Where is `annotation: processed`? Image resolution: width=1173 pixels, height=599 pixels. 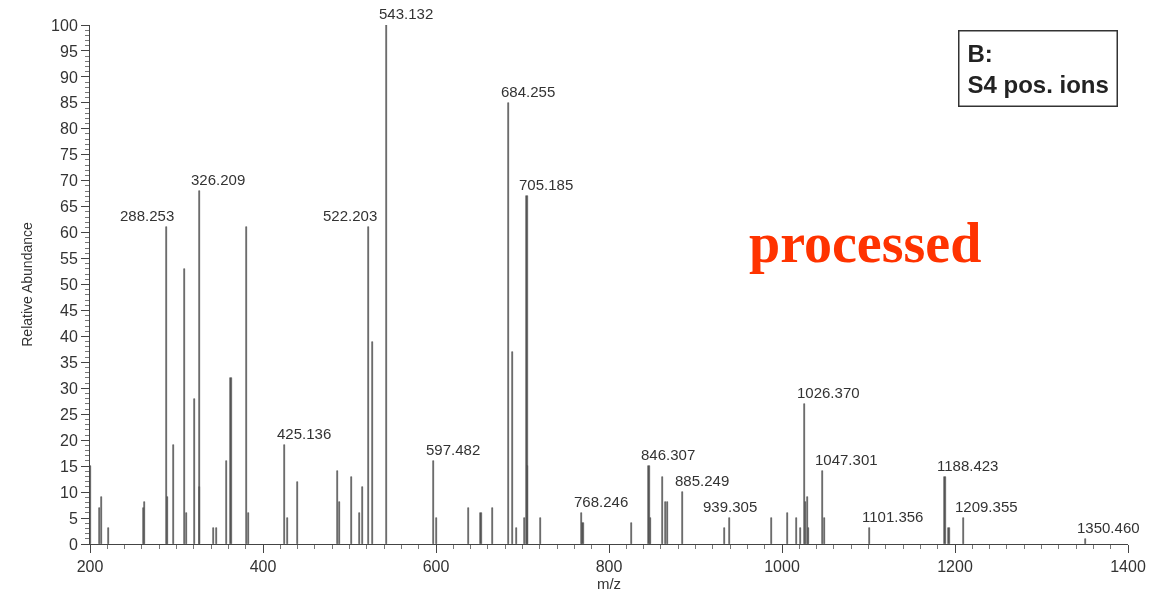 annotation: processed is located at coordinates (865, 243).